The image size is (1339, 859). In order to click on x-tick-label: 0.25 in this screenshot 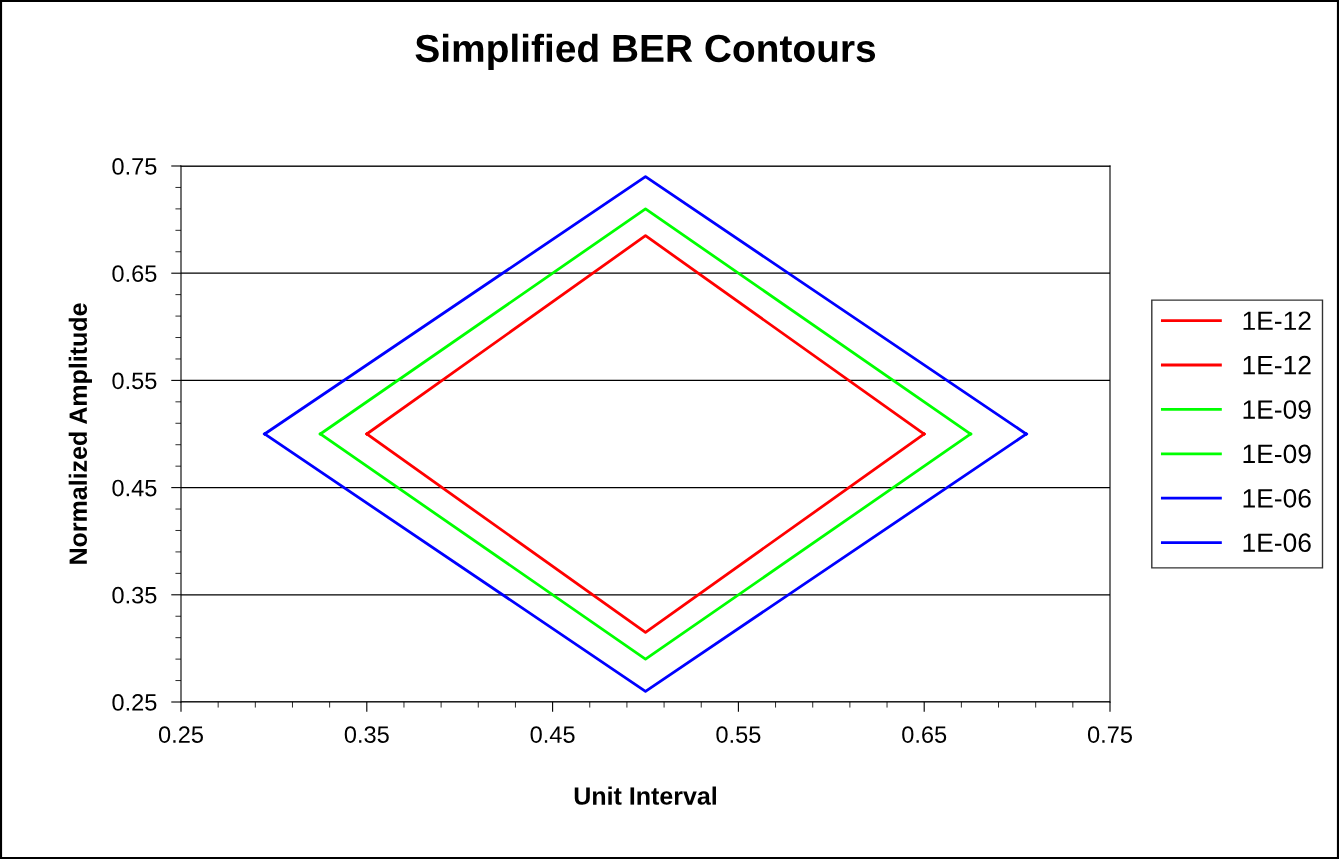, I will do `click(180, 734)`.